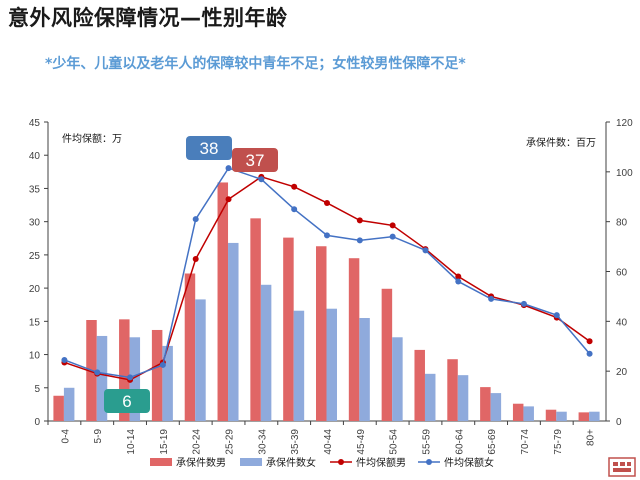 This screenshot has width=640, height=480. What do you see at coordinates (327, 202) in the screenshot?
I see `point-件均保额男-40-44` at bounding box center [327, 202].